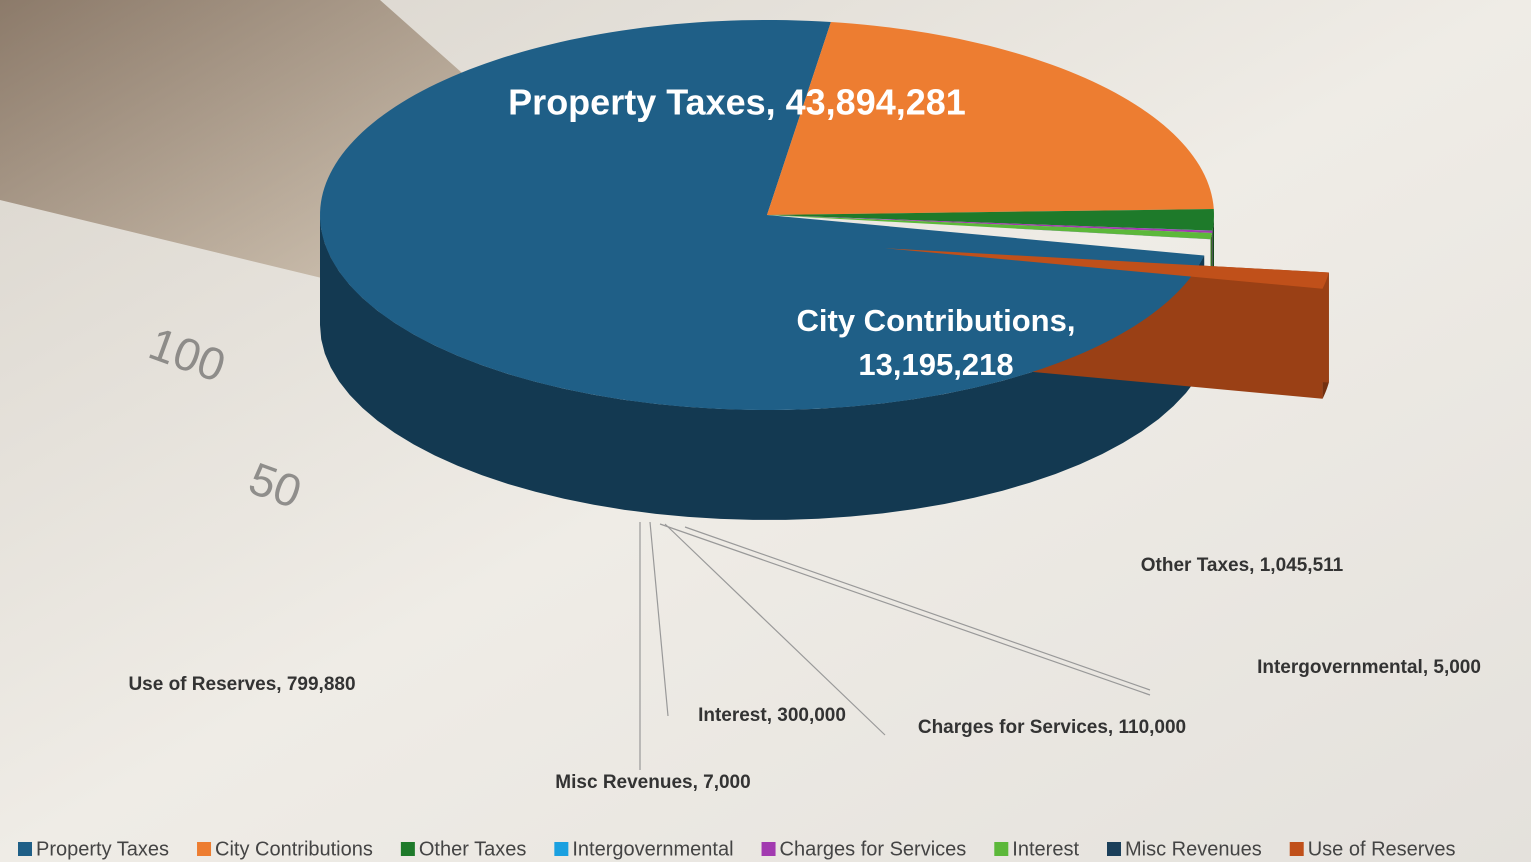 This screenshot has height=862, width=1531. I want to click on legend-label: Other Taxes, so click(472, 849).